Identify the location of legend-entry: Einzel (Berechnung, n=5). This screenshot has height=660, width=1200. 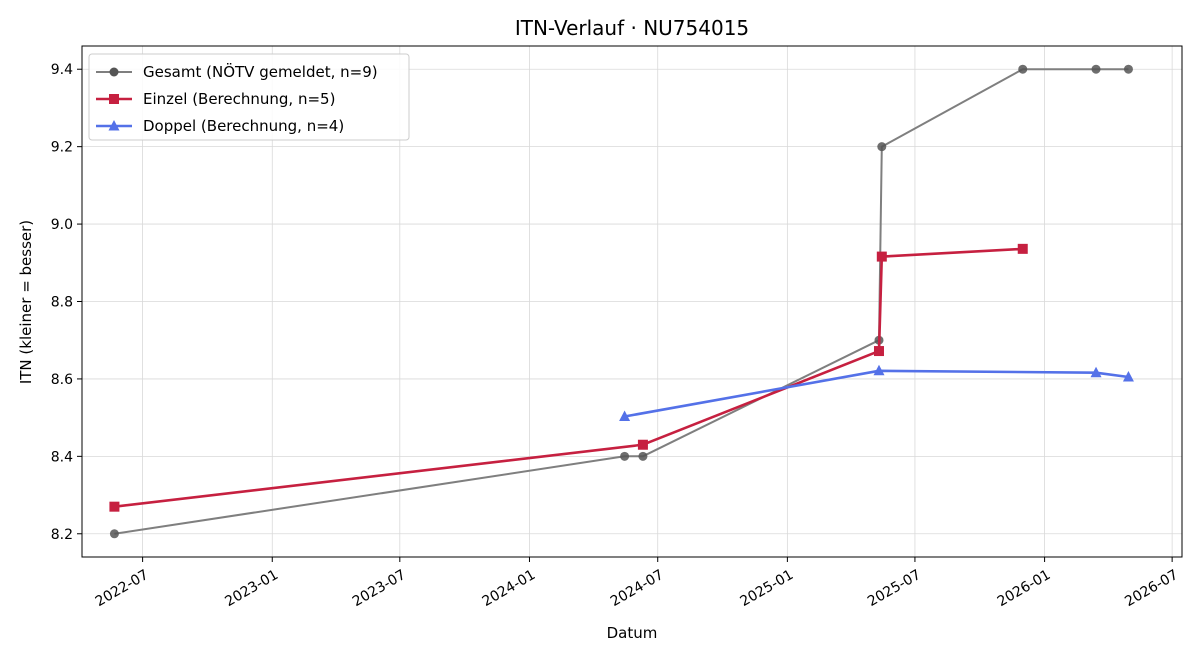
(239, 99).